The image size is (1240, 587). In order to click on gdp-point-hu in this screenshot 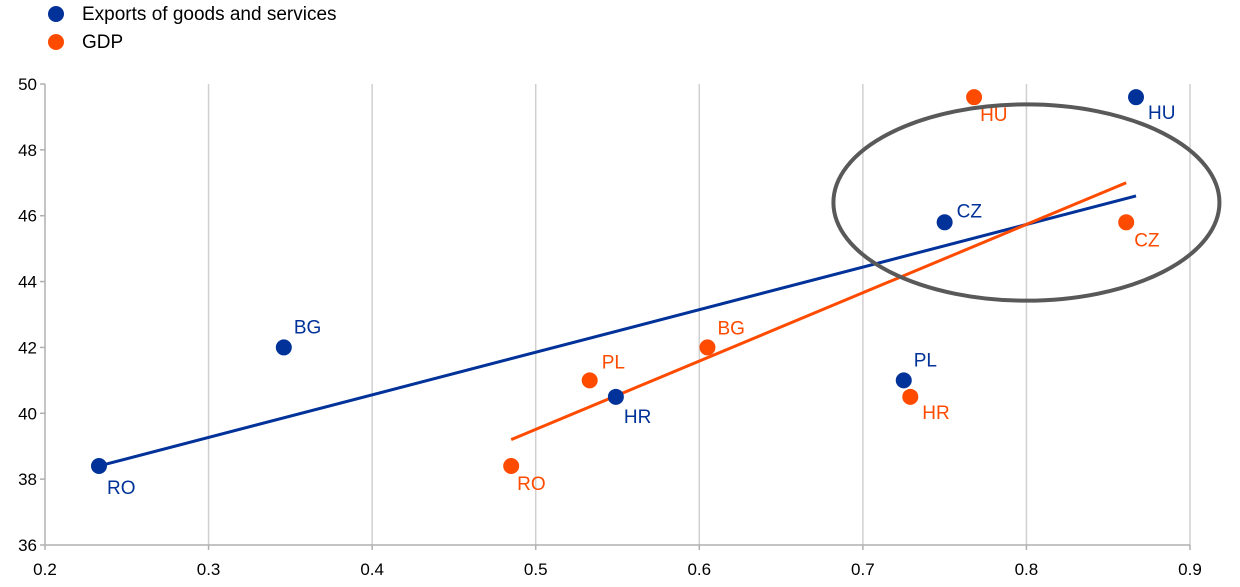, I will do `click(974, 97)`.